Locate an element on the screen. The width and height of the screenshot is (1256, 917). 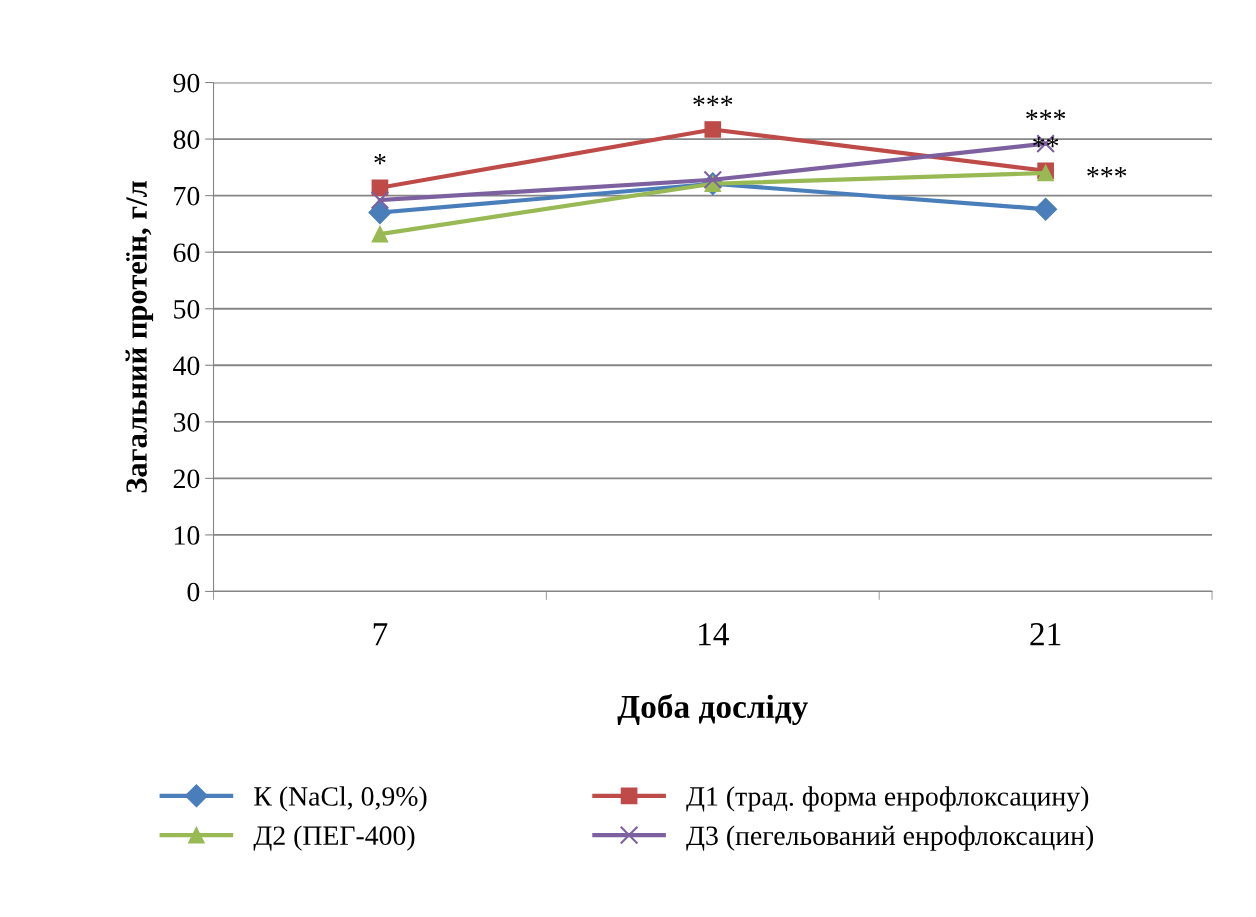
y-axis-title: Загальний протеїн, г/л is located at coordinates (139, 337).